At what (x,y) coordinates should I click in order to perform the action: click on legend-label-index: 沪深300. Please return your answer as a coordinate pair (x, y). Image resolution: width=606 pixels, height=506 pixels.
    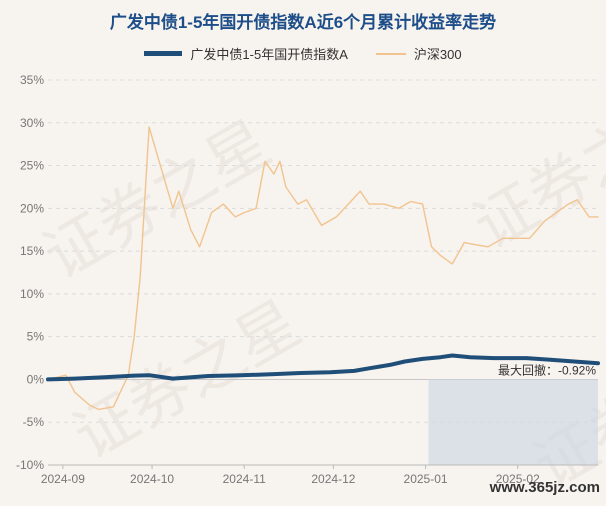
    Looking at the image, I should click on (437, 54).